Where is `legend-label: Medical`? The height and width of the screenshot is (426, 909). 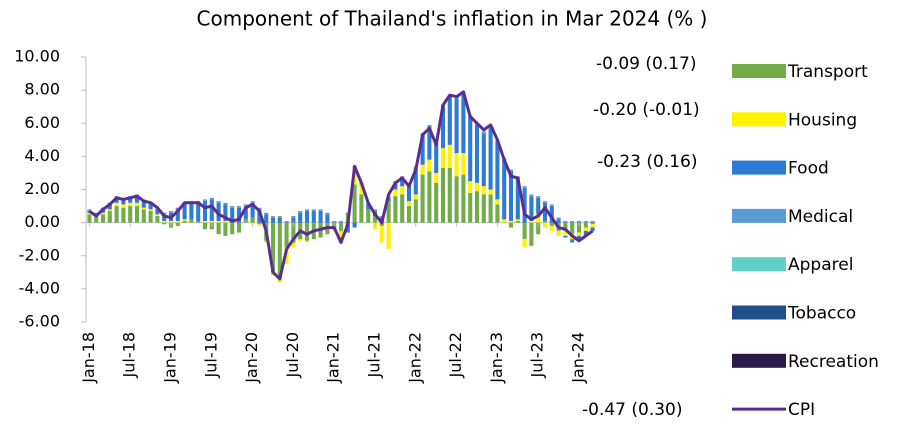
legend-label: Medical is located at coordinates (820, 217).